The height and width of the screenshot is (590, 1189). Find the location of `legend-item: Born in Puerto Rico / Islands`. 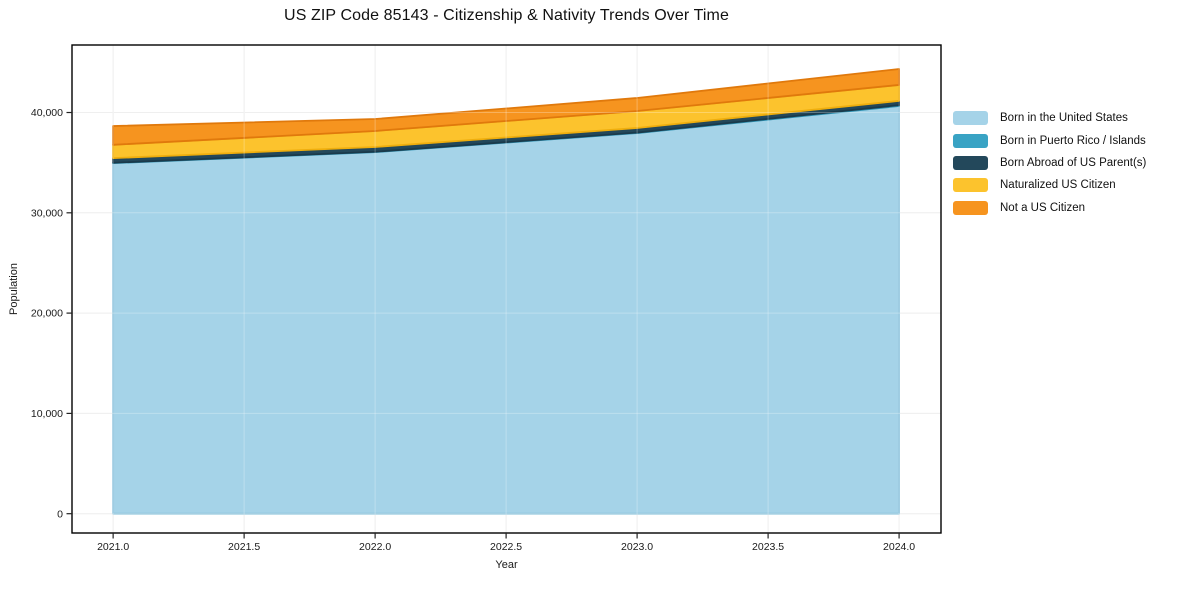

legend-item: Born in Puerto Rico / Islands is located at coordinates (1049, 140).